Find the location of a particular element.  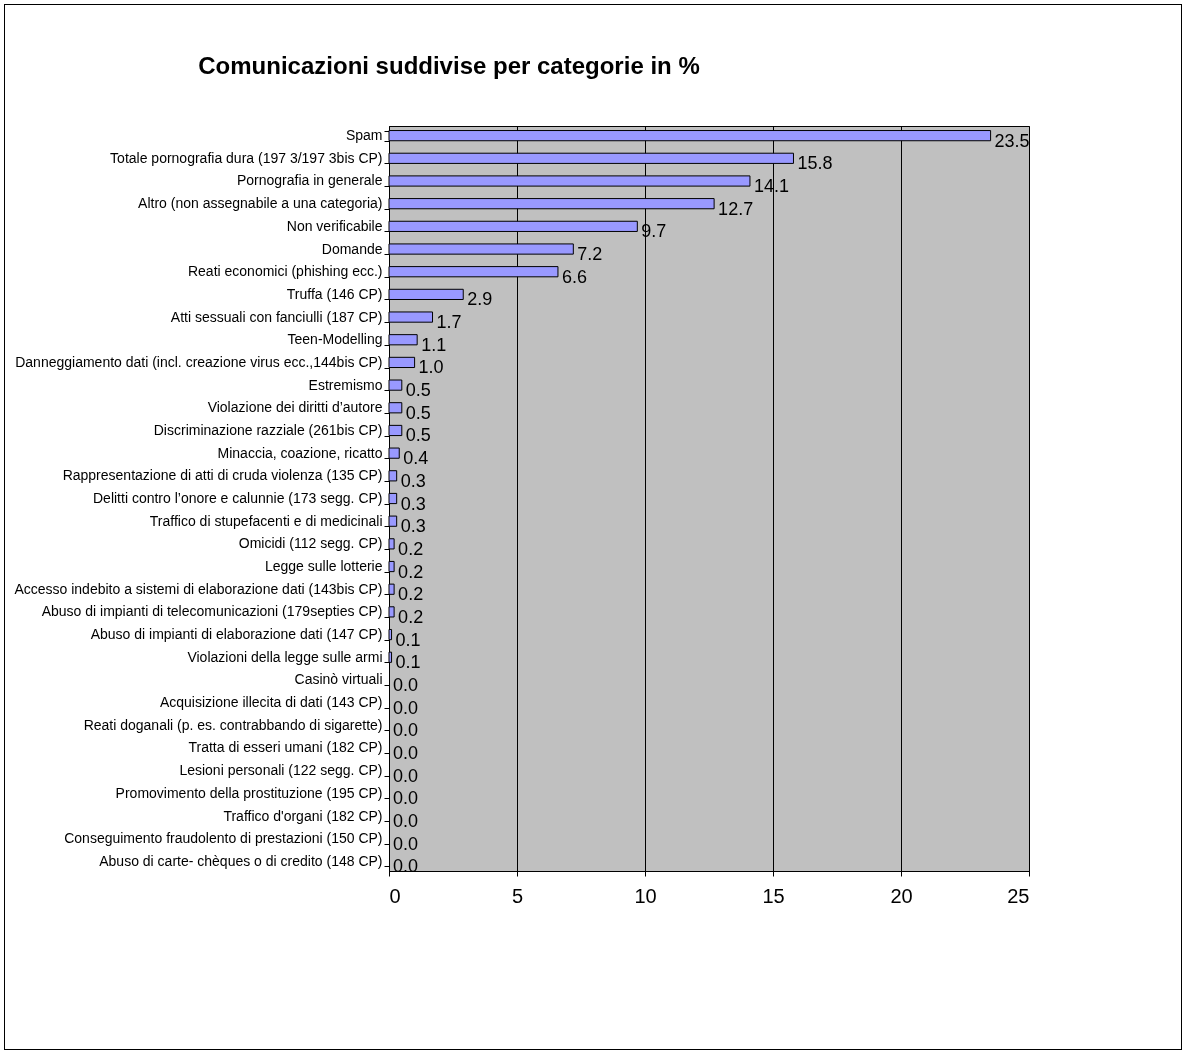

y-tick-label: Discriminazione razziale (261bis CP) is located at coordinates (268, 429).